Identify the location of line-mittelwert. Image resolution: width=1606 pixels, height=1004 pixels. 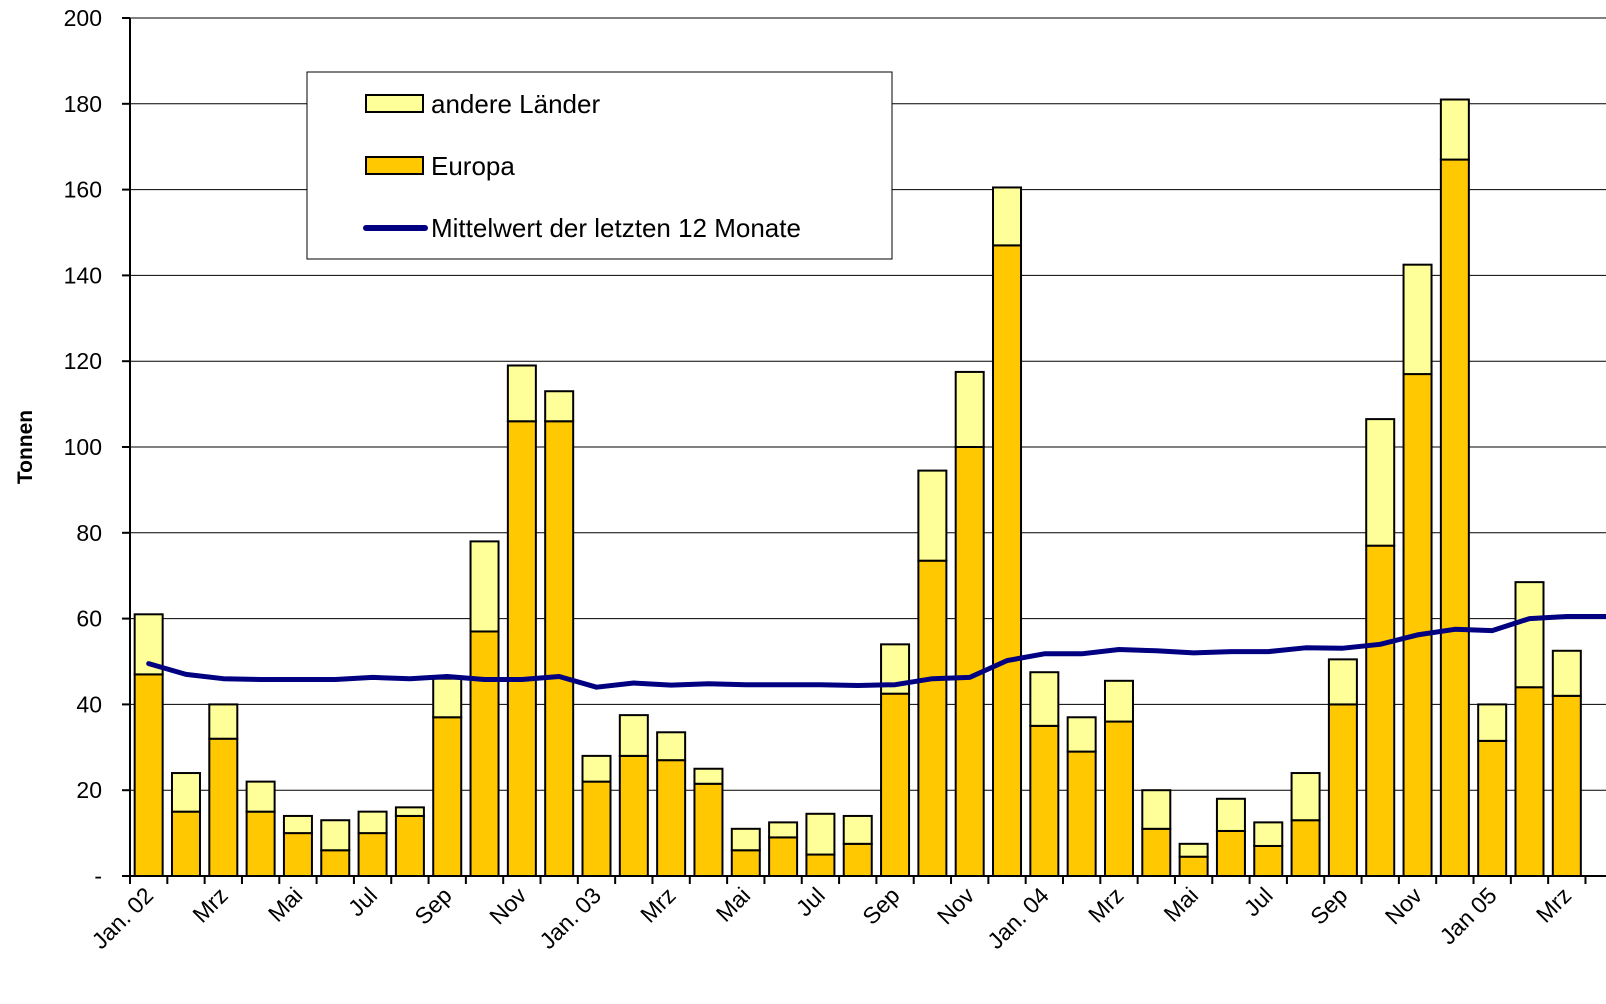
(876, 652).